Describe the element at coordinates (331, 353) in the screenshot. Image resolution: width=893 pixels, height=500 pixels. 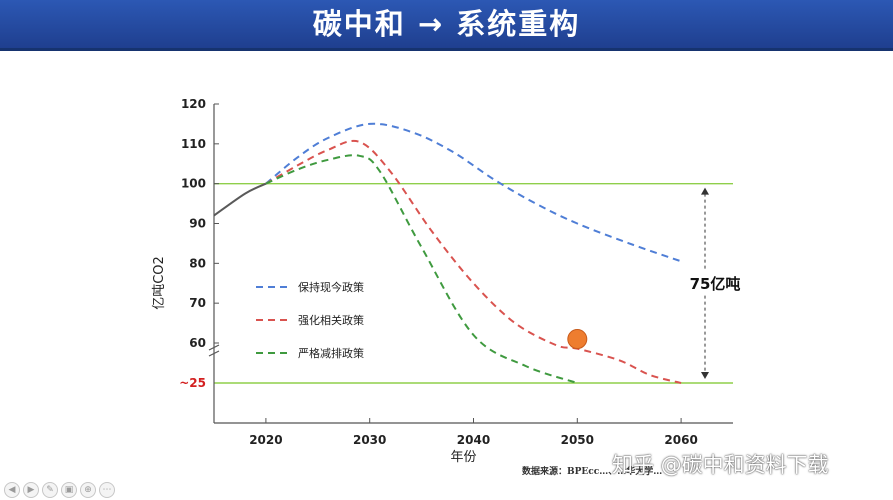
I see `legend-label-3: 严格减排政策` at that location.